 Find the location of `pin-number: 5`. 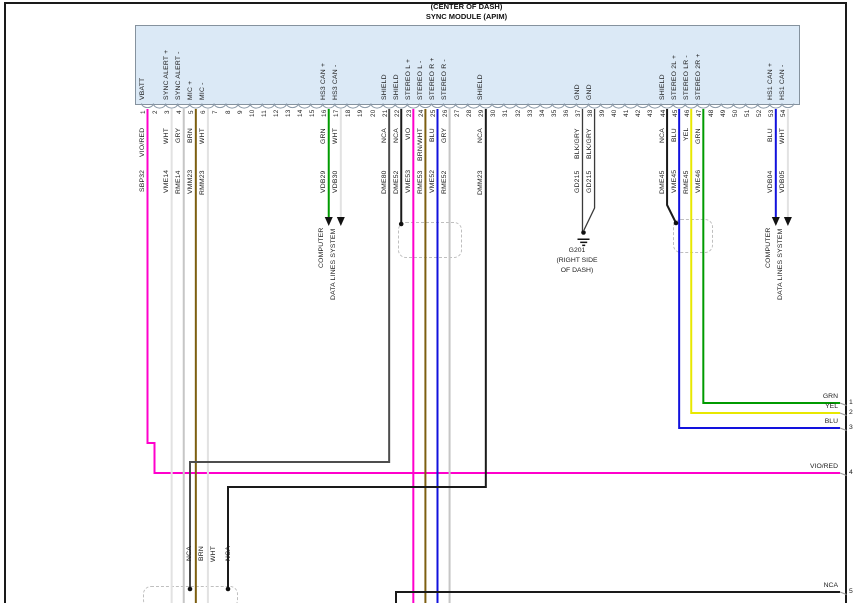

pin-number: 5 is located at coordinates (192, 112).